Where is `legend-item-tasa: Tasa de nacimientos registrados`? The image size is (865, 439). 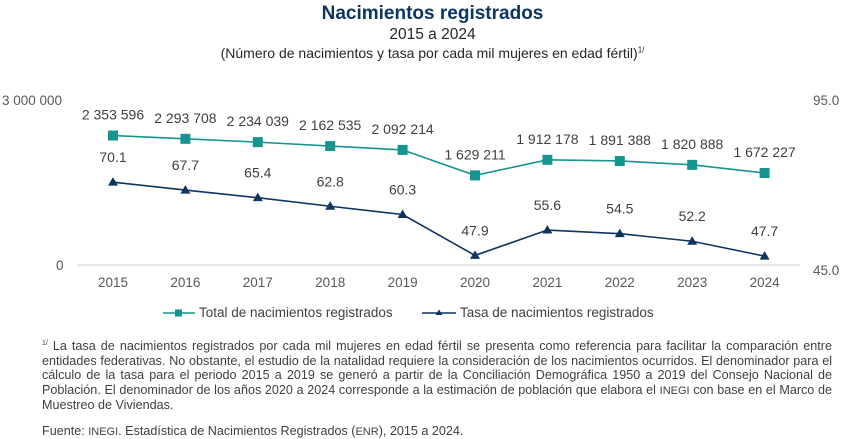
legend-item-tasa: Tasa de nacimientos registrados is located at coordinates (538, 312).